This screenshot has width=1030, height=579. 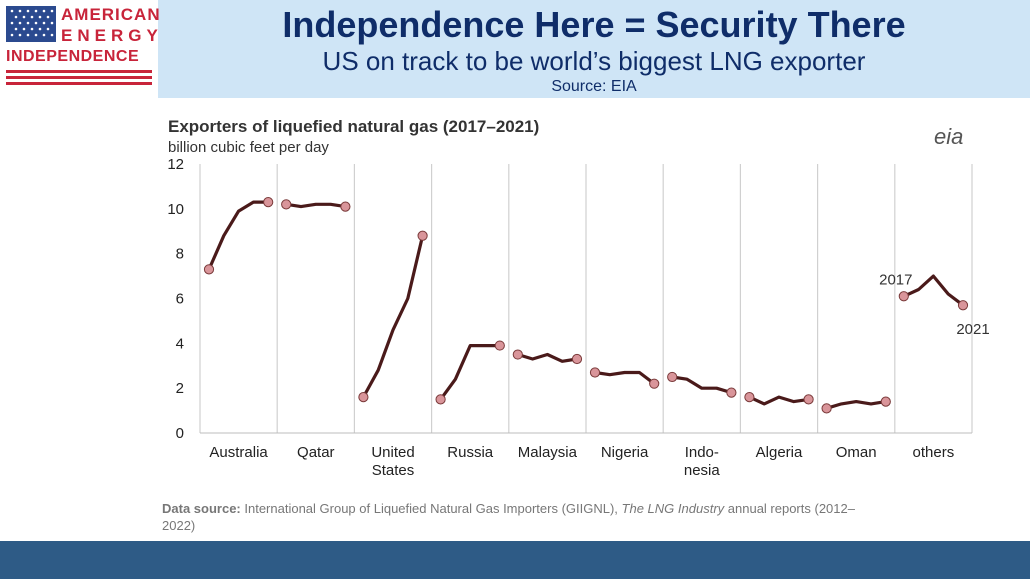 What do you see at coordinates (175, 209) in the screenshot?
I see `y-tick-label: 10` at bounding box center [175, 209].